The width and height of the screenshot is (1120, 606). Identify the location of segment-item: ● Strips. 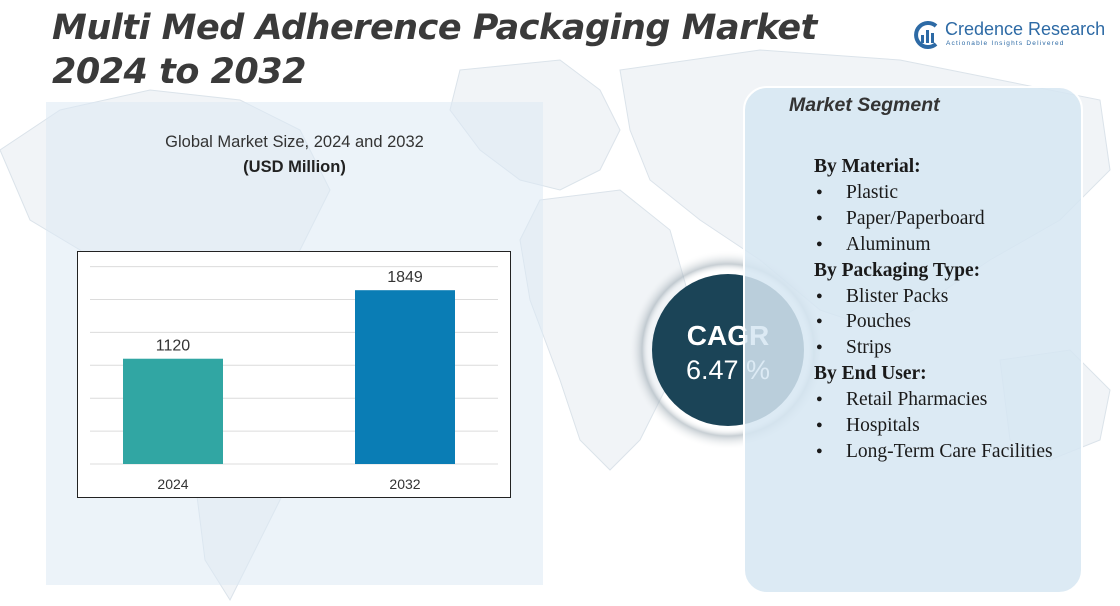
(933, 348).